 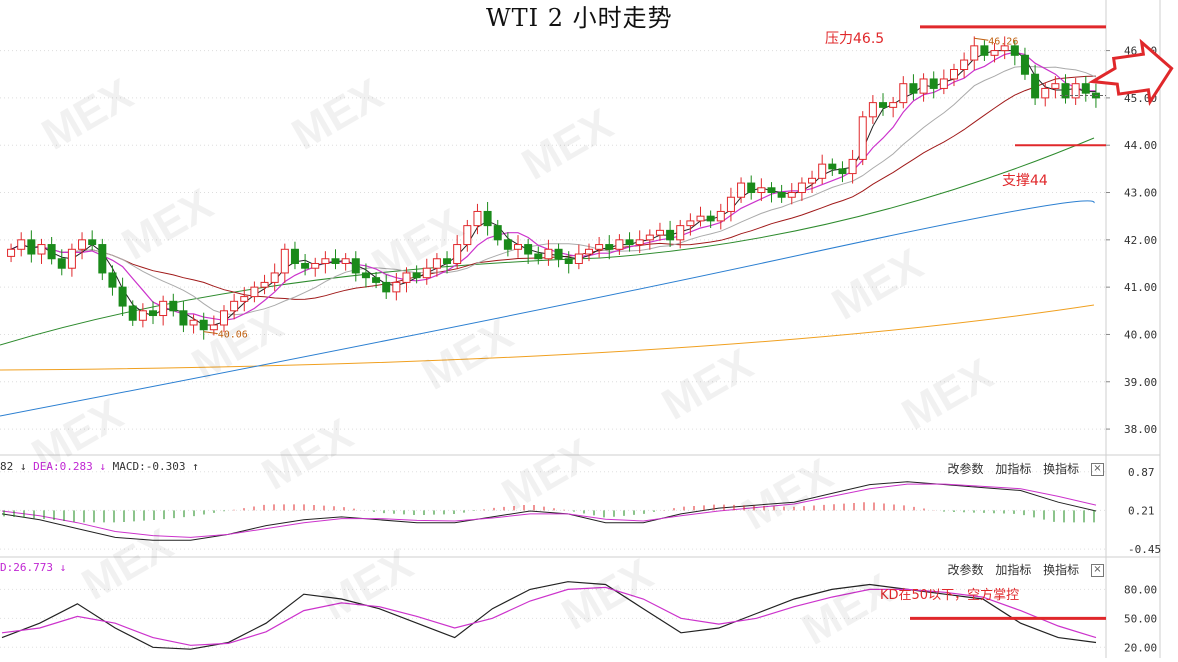 What do you see at coordinates (1140, 287) in the screenshot?
I see `price-tick-label: 41.00` at bounding box center [1140, 287].